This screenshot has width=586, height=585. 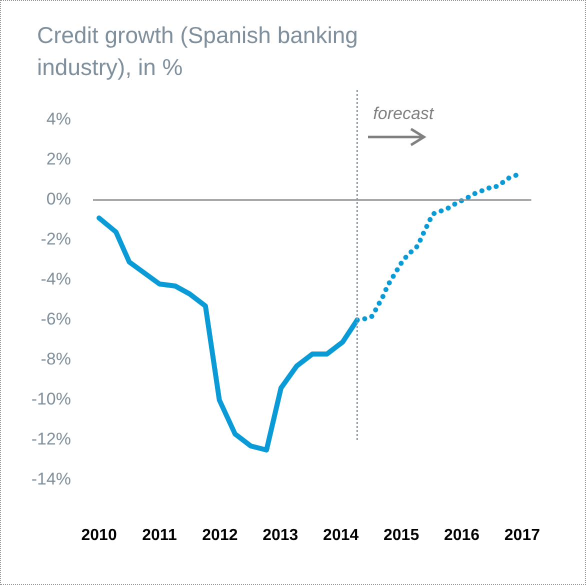 What do you see at coordinates (55, 239) in the screenshot?
I see `y-tick-label: -2%` at bounding box center [55, 239].